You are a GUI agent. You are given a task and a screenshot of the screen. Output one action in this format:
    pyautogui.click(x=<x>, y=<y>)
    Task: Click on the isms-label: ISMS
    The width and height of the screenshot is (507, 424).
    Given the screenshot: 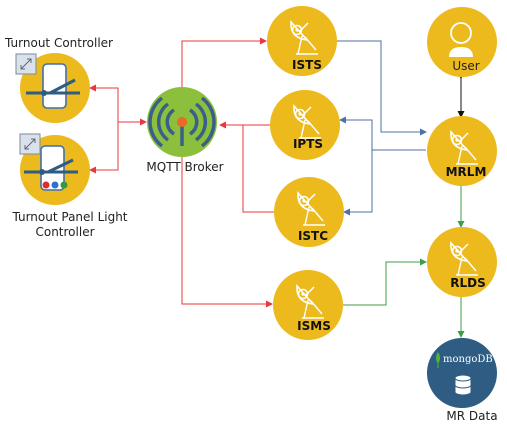 What is the action you would take?
    pyautogui.click(x=314, y=326)
    